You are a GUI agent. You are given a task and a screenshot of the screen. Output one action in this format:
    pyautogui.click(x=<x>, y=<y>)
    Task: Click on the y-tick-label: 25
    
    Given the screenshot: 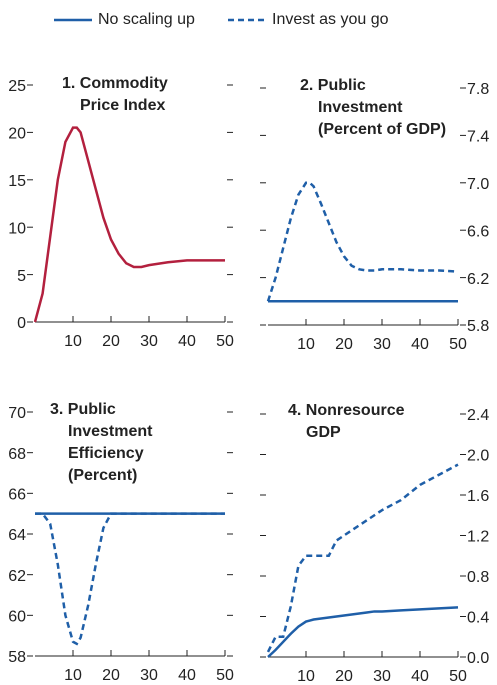 What is the action you would take?
    pyautogui.click(x=17, y=86)
    